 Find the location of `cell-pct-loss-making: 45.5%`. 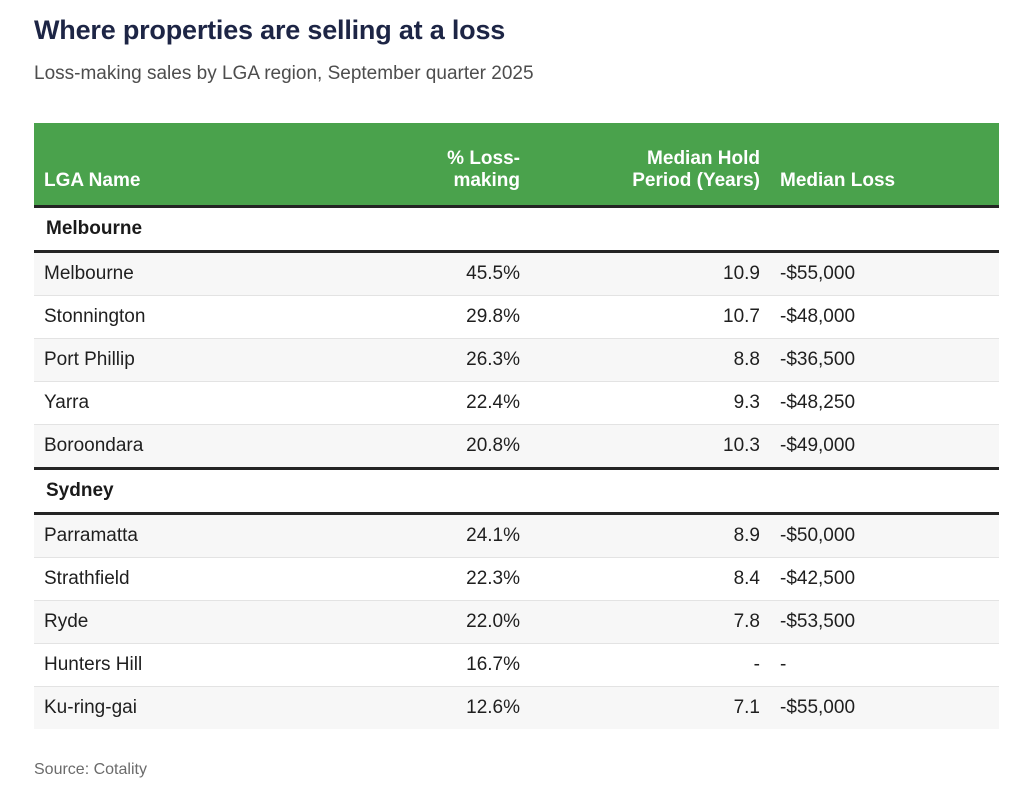

cell-pct-loss-making: 45.5% is located at coordinates (455, 273).